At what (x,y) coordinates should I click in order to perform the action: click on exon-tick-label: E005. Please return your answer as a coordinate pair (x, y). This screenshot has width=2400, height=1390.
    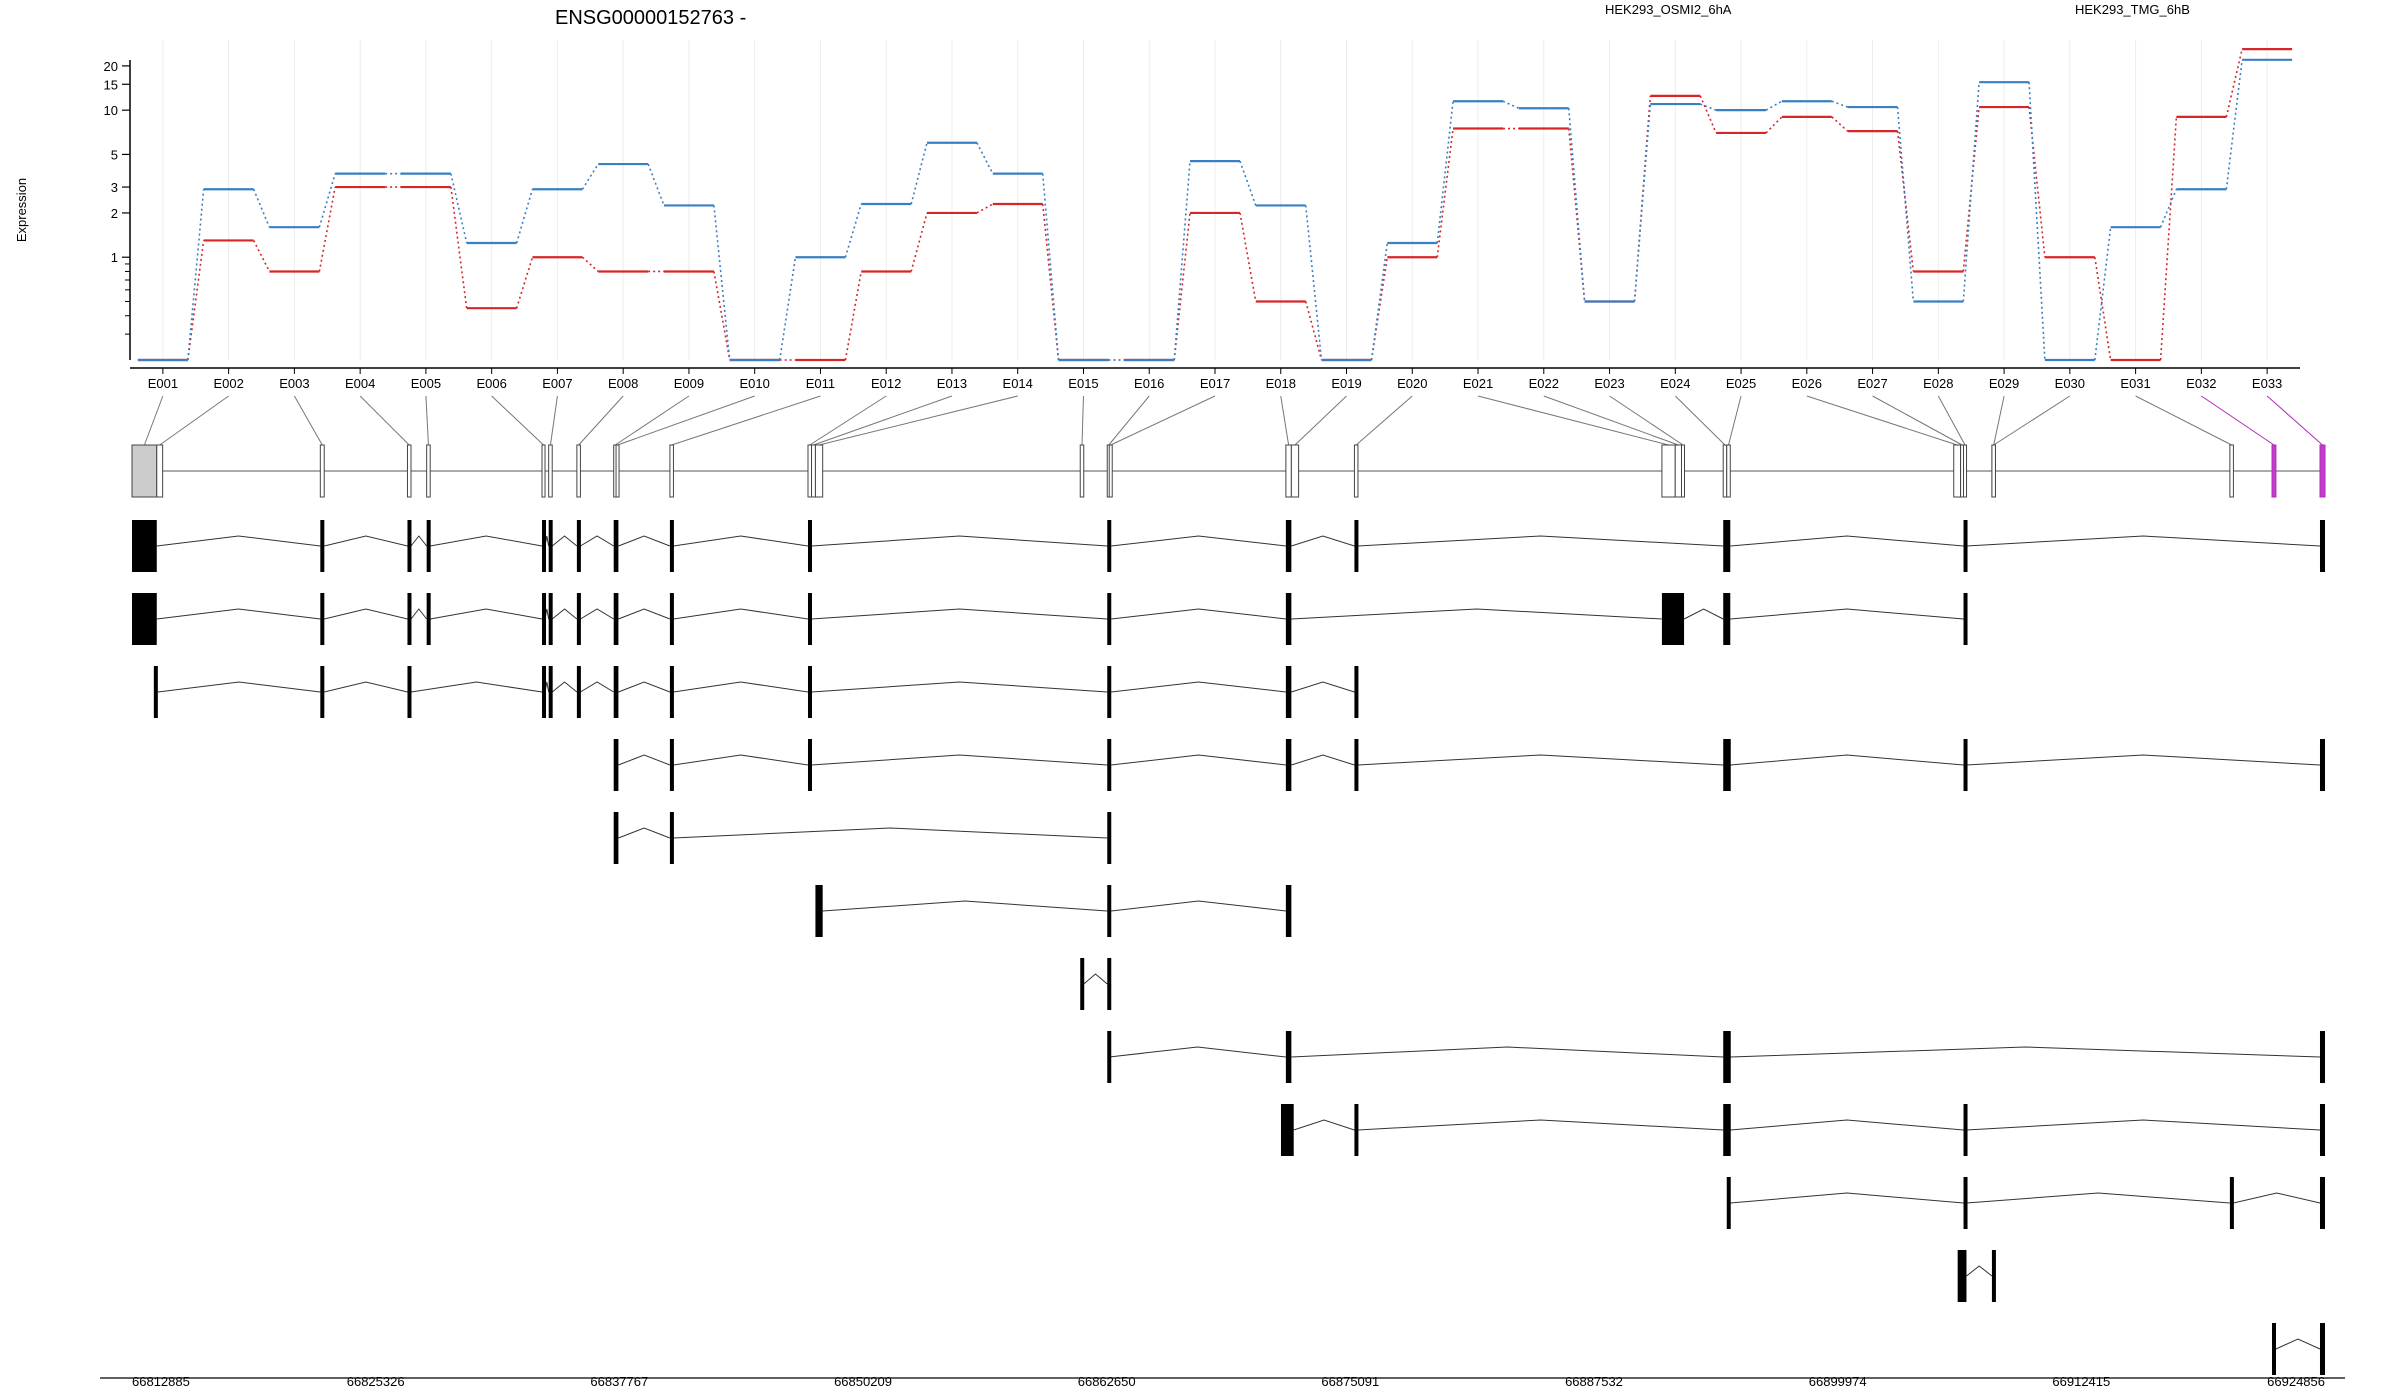
    Looking at the image, I should click on (426, 383).